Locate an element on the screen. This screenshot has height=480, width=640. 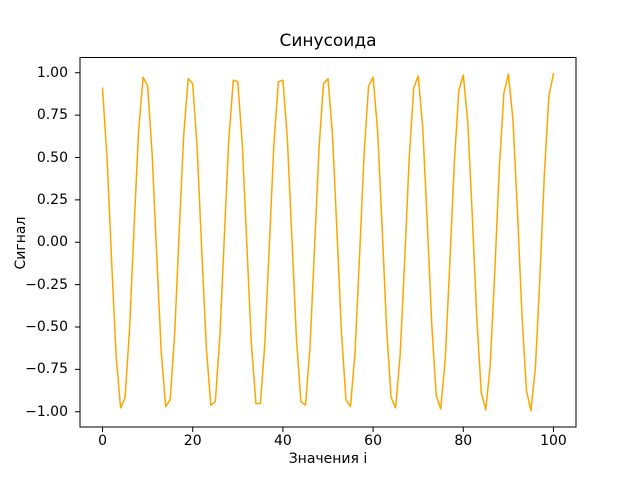
chart-title: Синусоида is located at coordinates (328, 41).